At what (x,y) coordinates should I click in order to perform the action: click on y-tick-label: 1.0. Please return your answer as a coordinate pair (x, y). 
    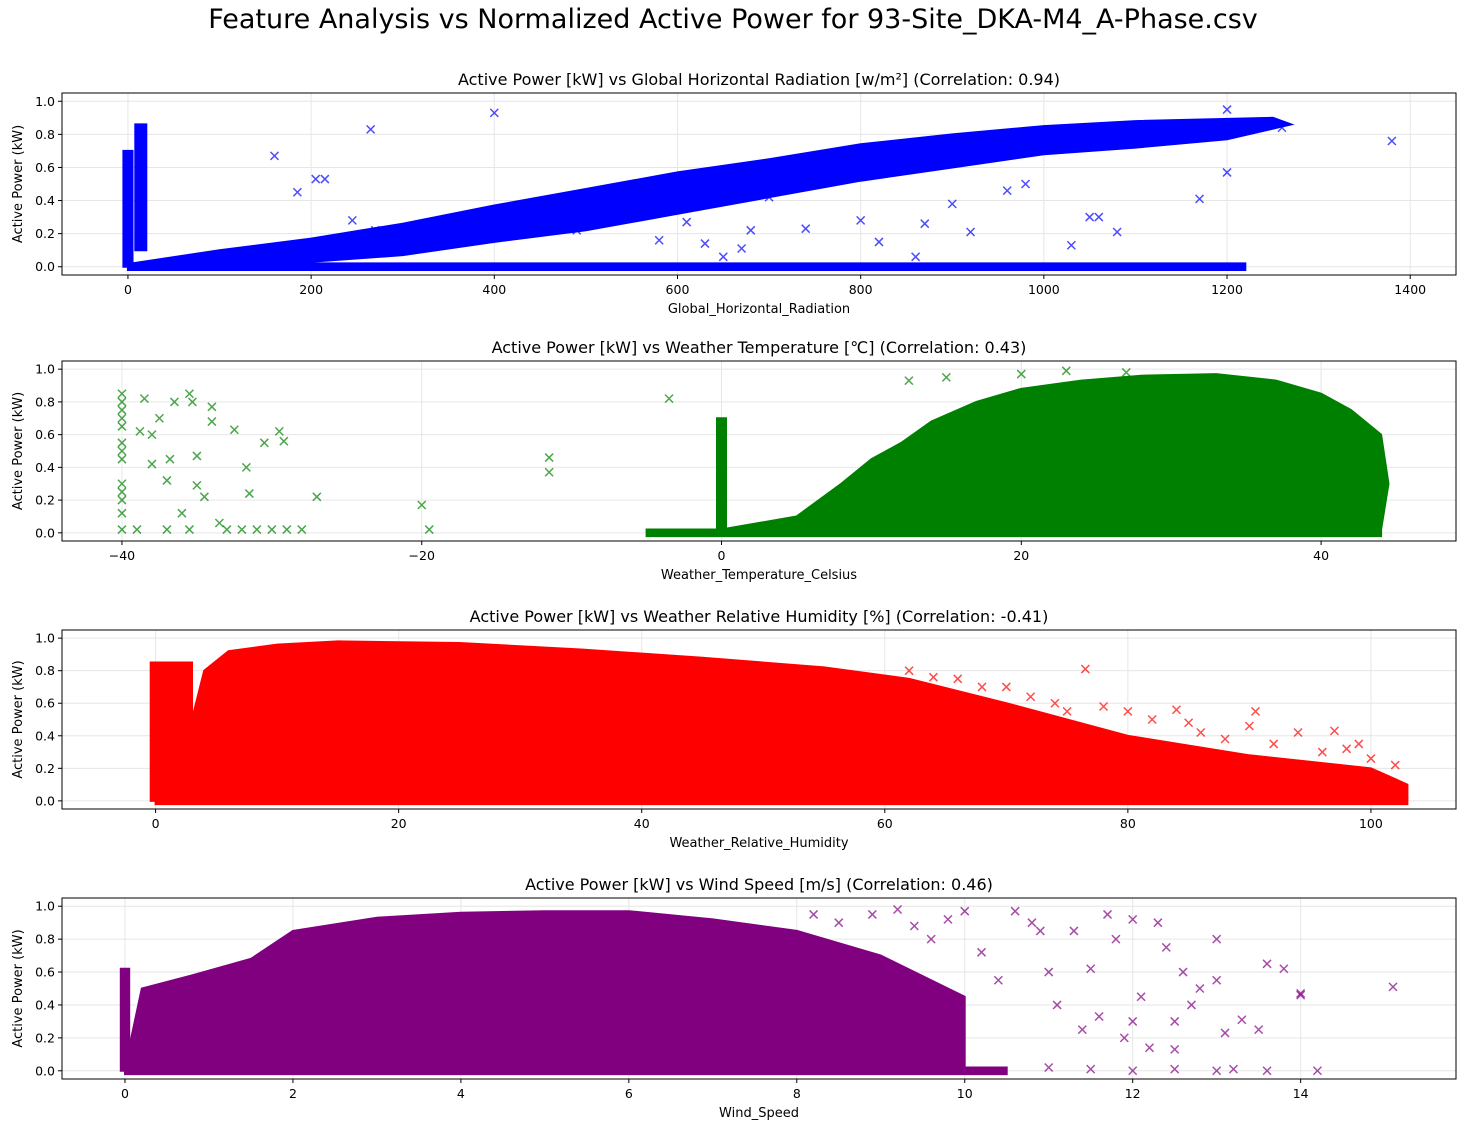
    Looking at the image, I should click on (45, 638).